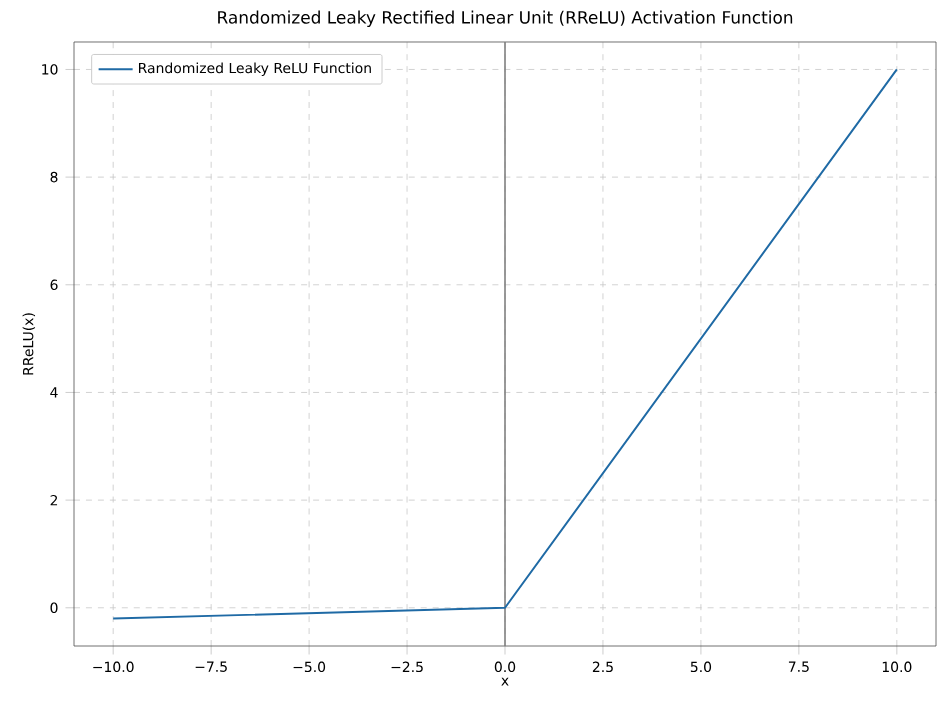 The image size is (948, 706). I want to click on chart-title: Randomized Leaky Rectified Linear Unit (RReLU) Activation Function, so click(505, 19).